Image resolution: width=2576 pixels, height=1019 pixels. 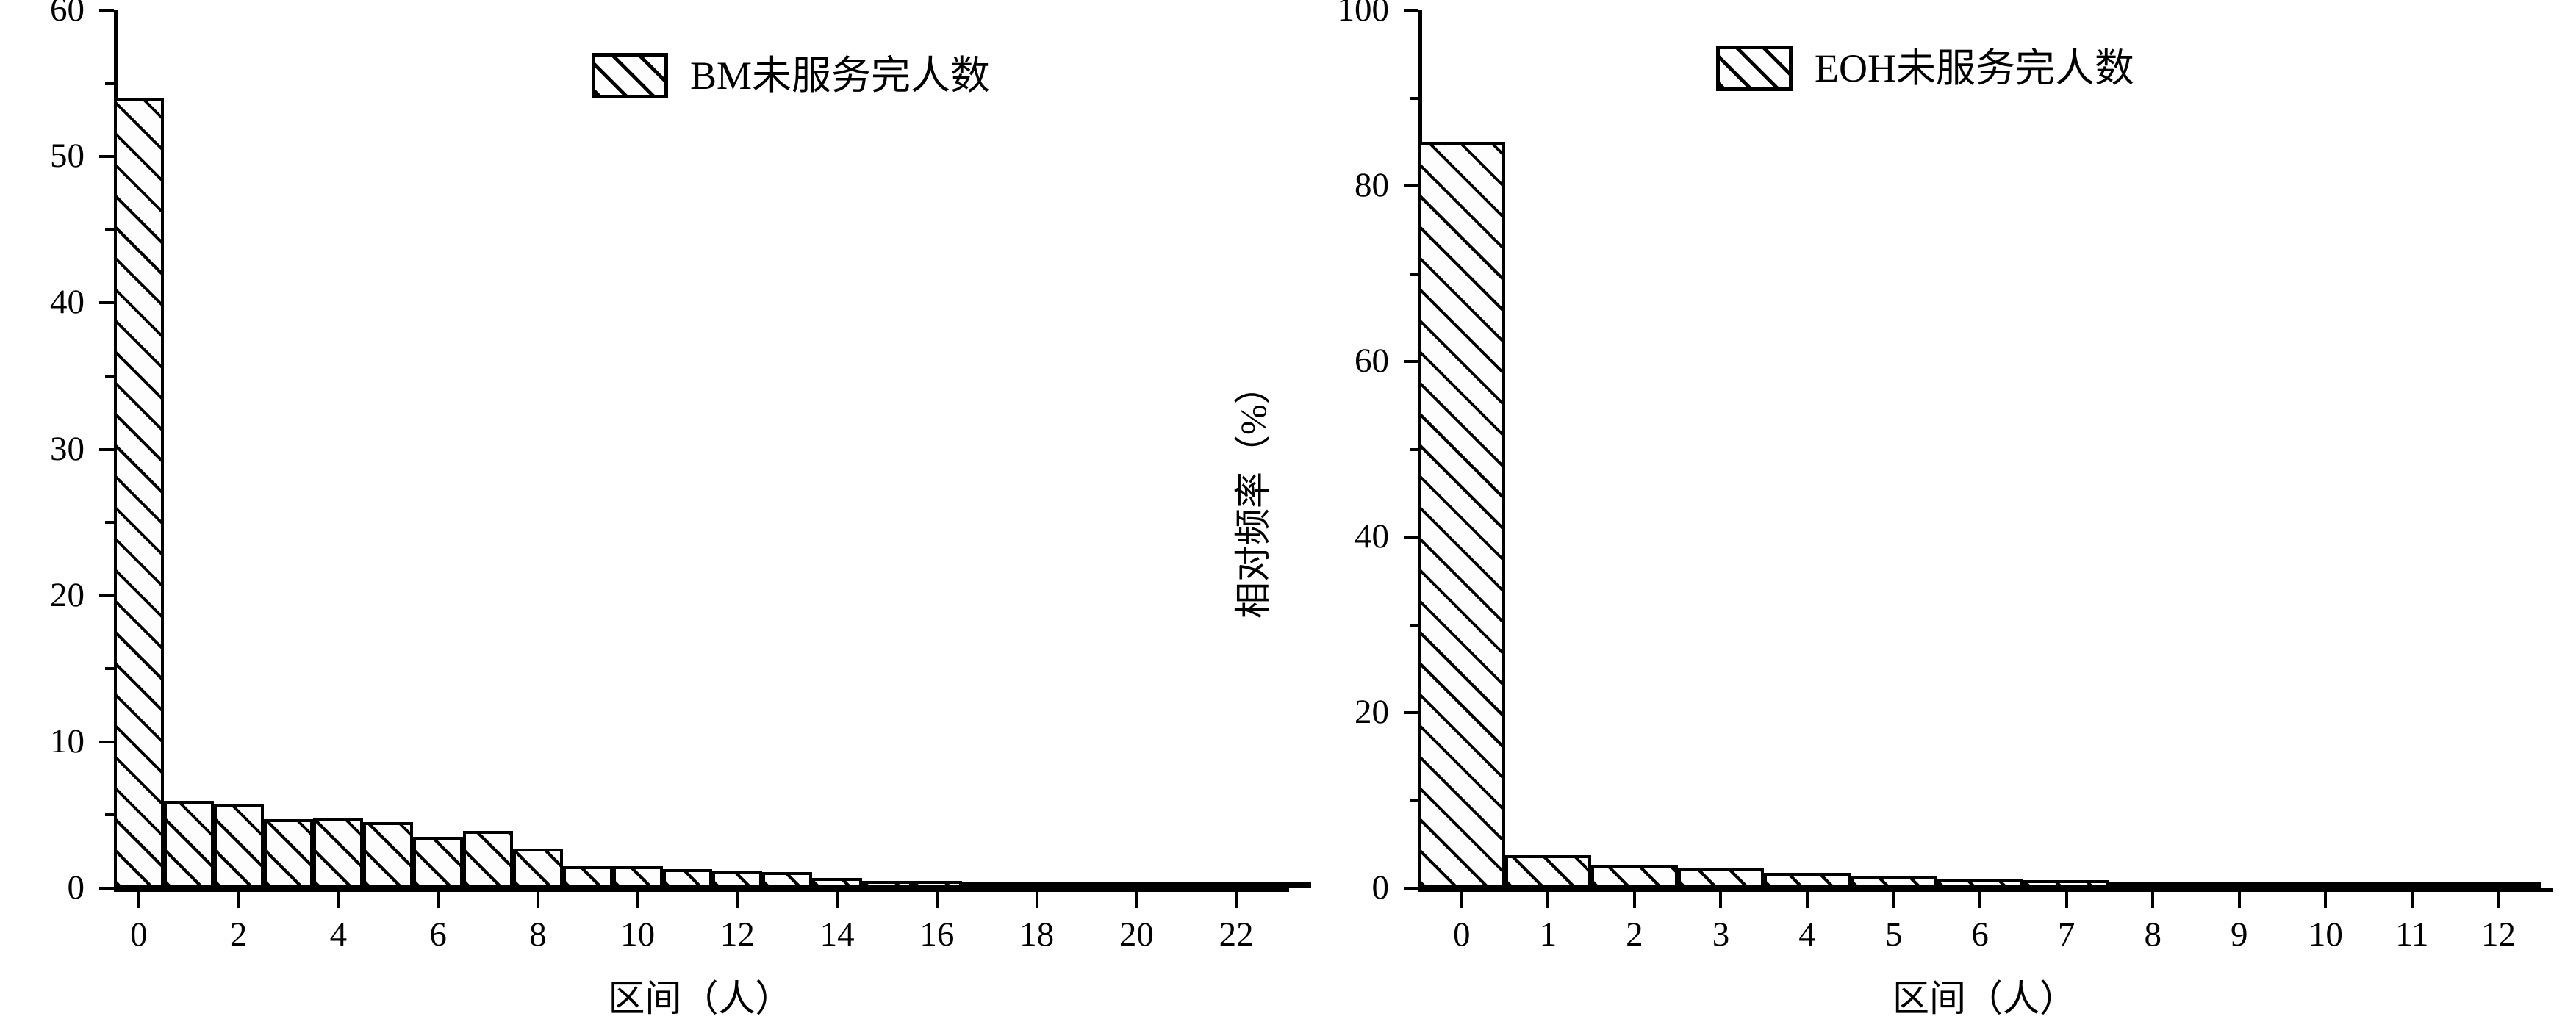 What do you see at coordinates (2498, 934) in the screenshot?
I see `x-tick-label: 12` at bounding box center [2498, 934].